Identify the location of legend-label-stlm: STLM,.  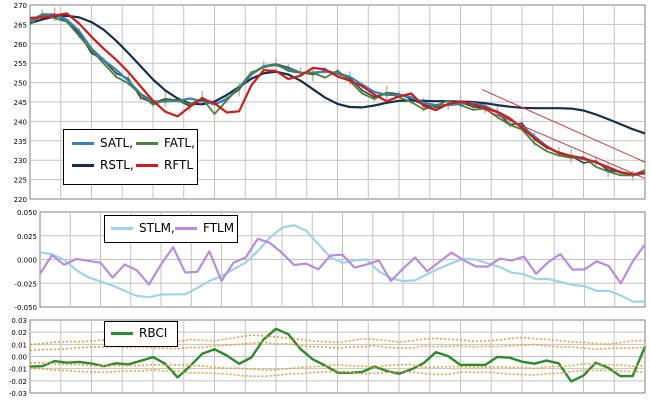
(157, 228).